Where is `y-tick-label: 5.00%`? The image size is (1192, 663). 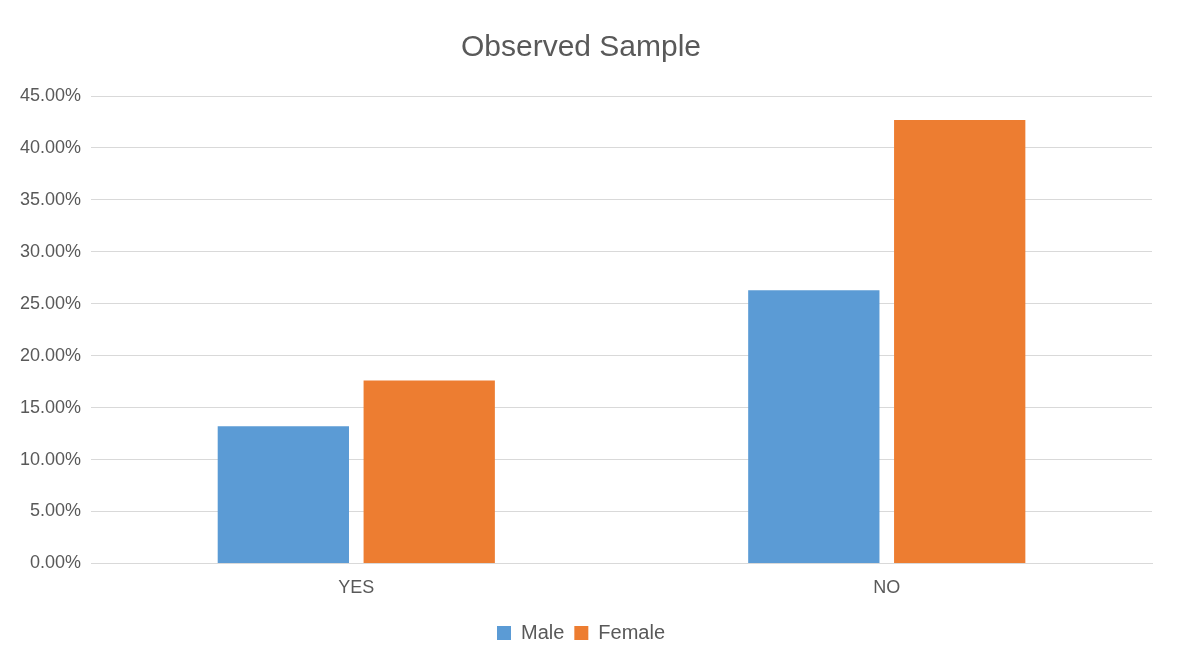 y-tick-label: 5.00% is located at coordinates (56, 510).